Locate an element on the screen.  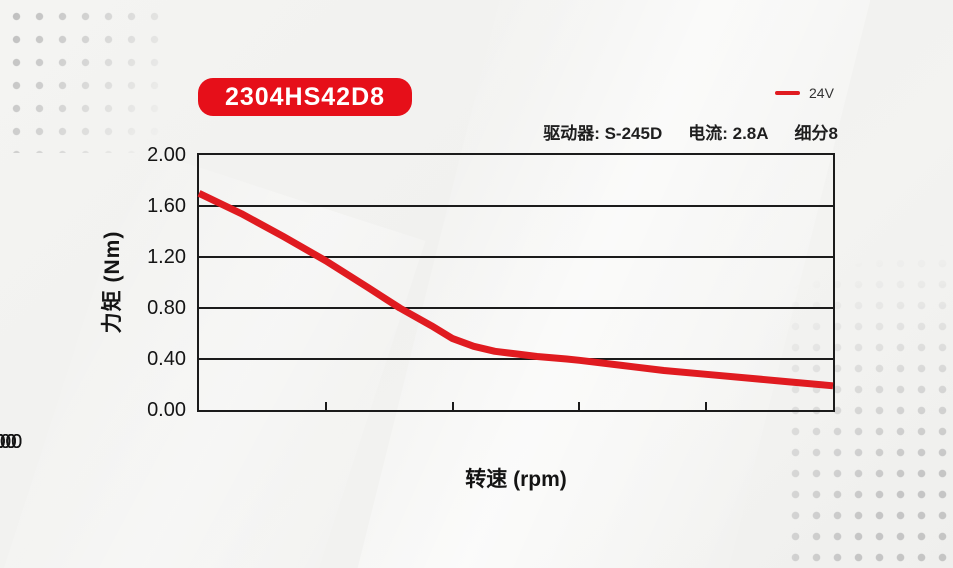
ytick-label: 1.20 is located at coordinates (166, 257).